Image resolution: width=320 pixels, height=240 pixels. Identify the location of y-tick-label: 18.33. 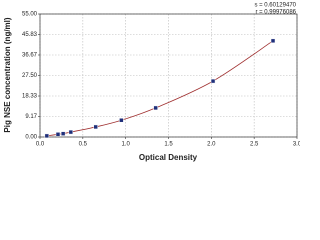
(30, 97).